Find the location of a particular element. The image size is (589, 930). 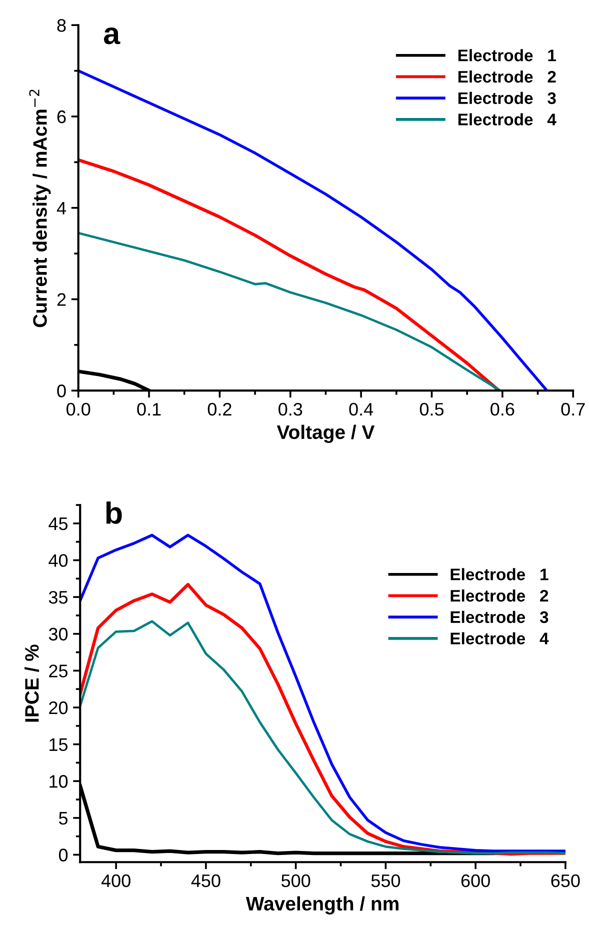

y-tick-label: 8 is located at coordinates (61, 25).